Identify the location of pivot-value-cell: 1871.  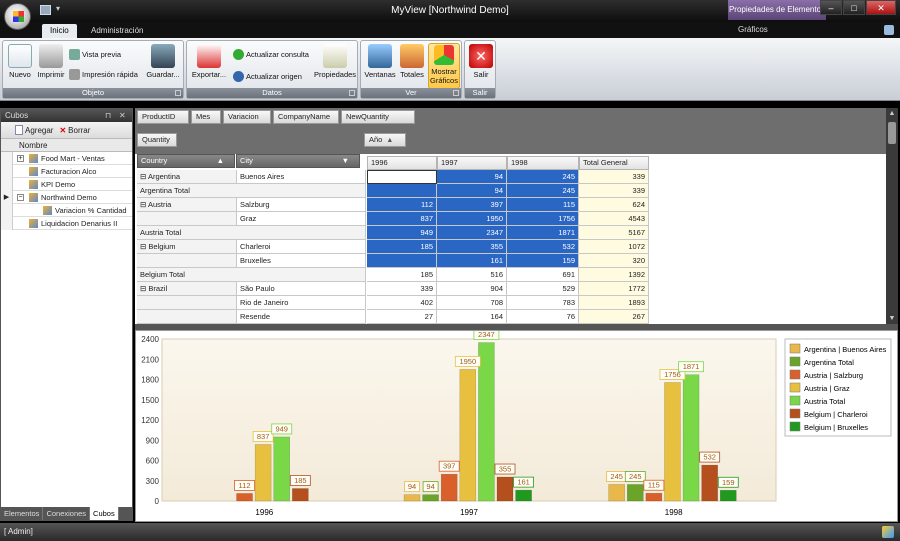
(543, 233).